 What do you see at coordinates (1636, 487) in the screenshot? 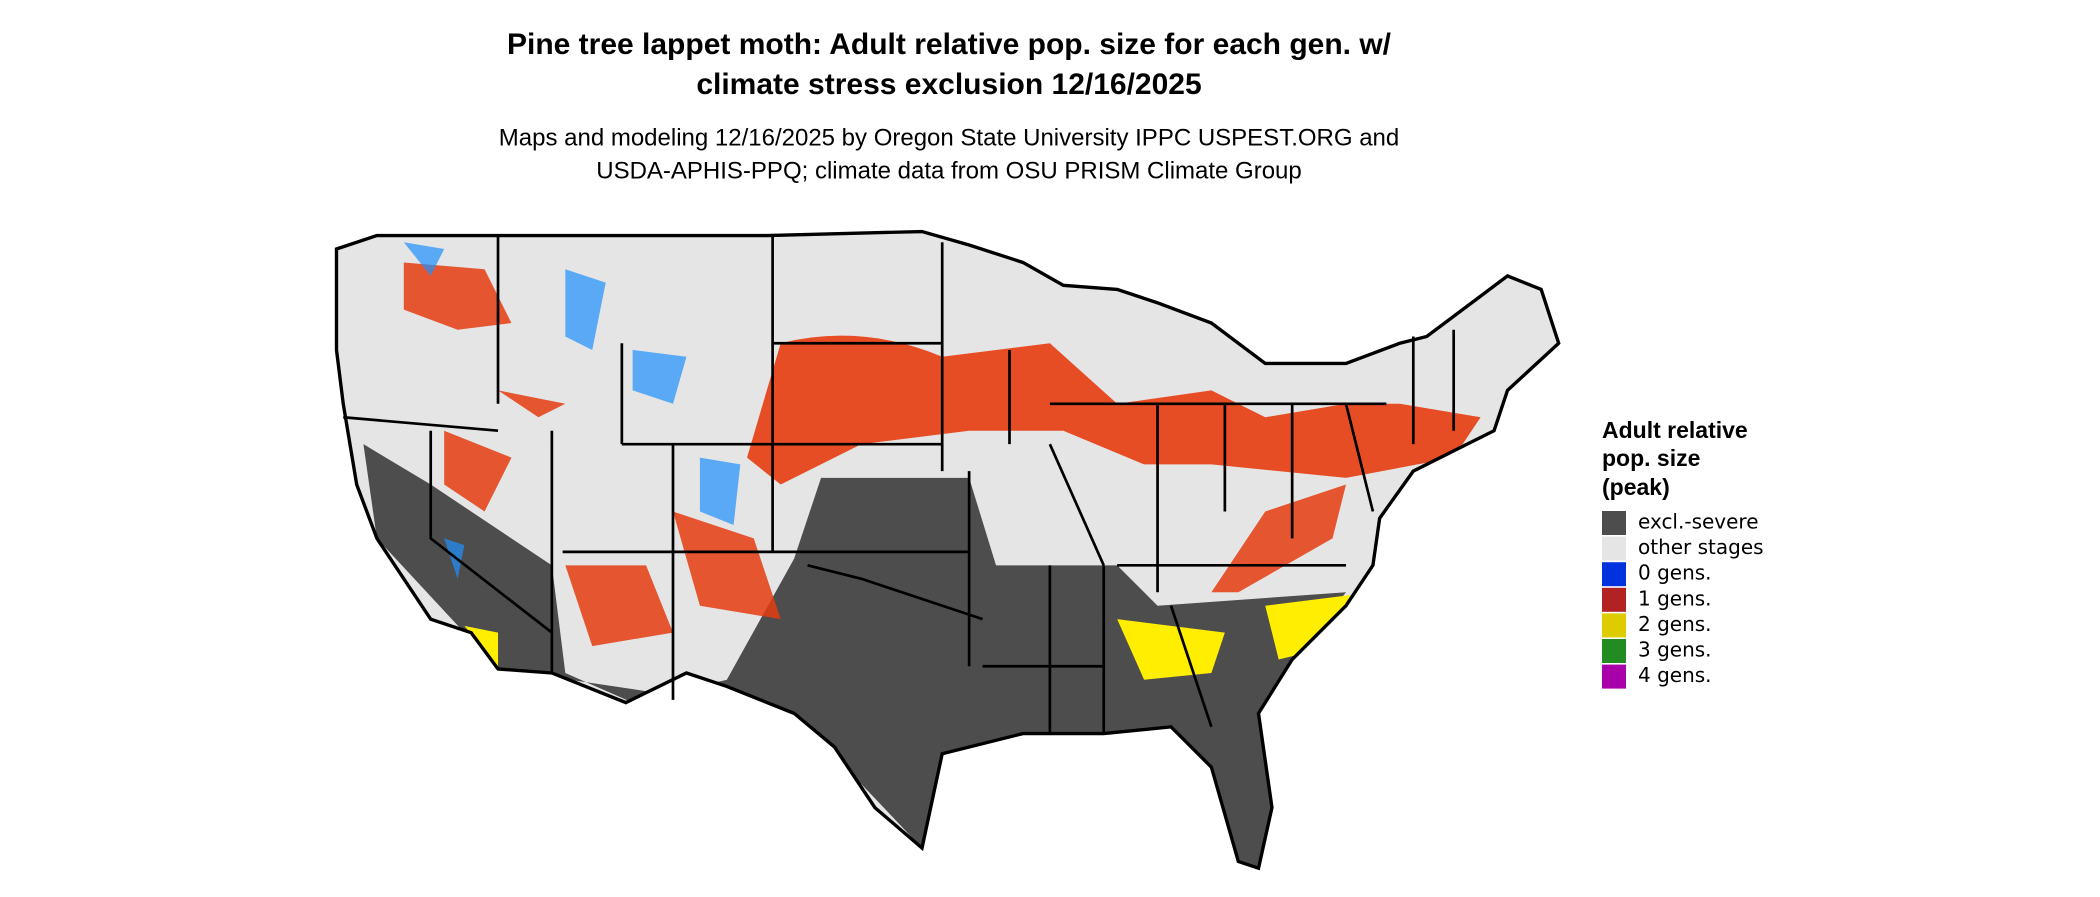
I see `legend-title: (peak)` at bounding box center [1636, 487].